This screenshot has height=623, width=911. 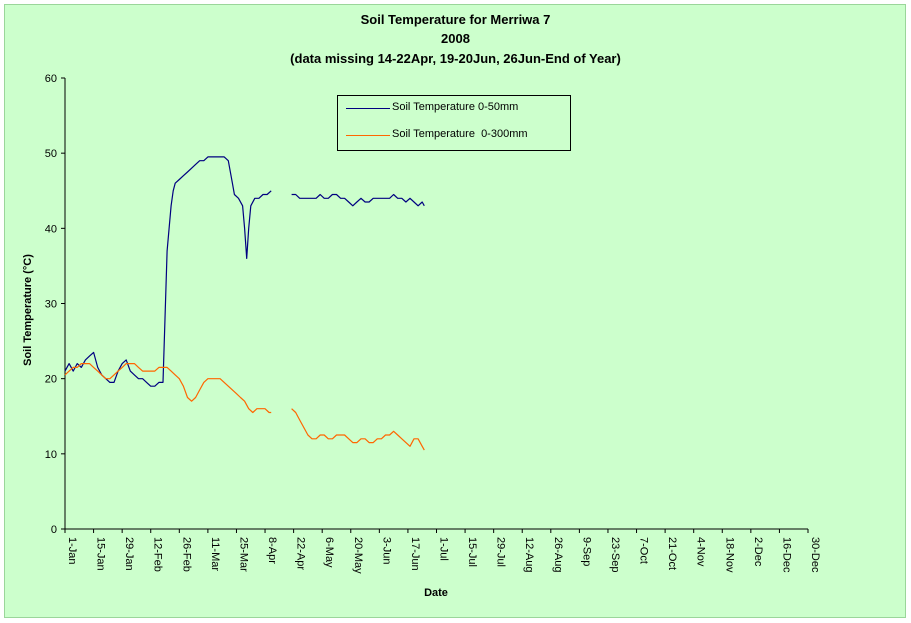 What do you see at coordinates (358, 555) in the screenshot?
I see `x-tick-label-10: 20-May` at bounding box center [358, 555].